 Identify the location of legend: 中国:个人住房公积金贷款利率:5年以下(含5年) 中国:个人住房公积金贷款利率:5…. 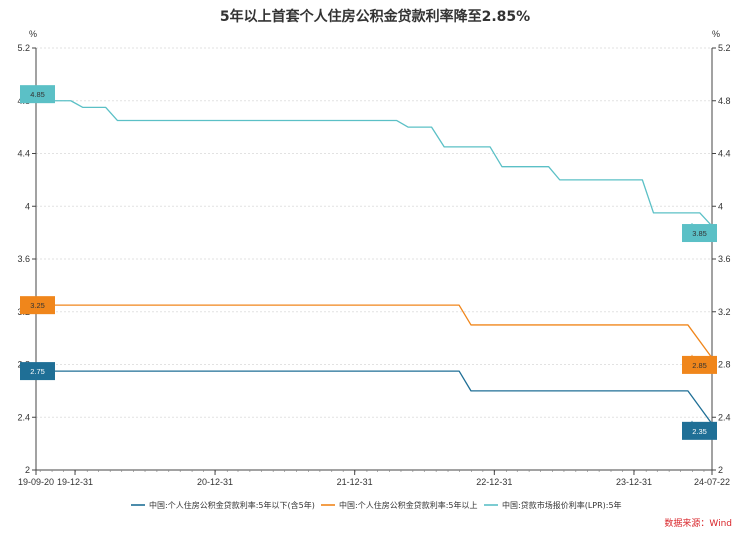
(376, 505).